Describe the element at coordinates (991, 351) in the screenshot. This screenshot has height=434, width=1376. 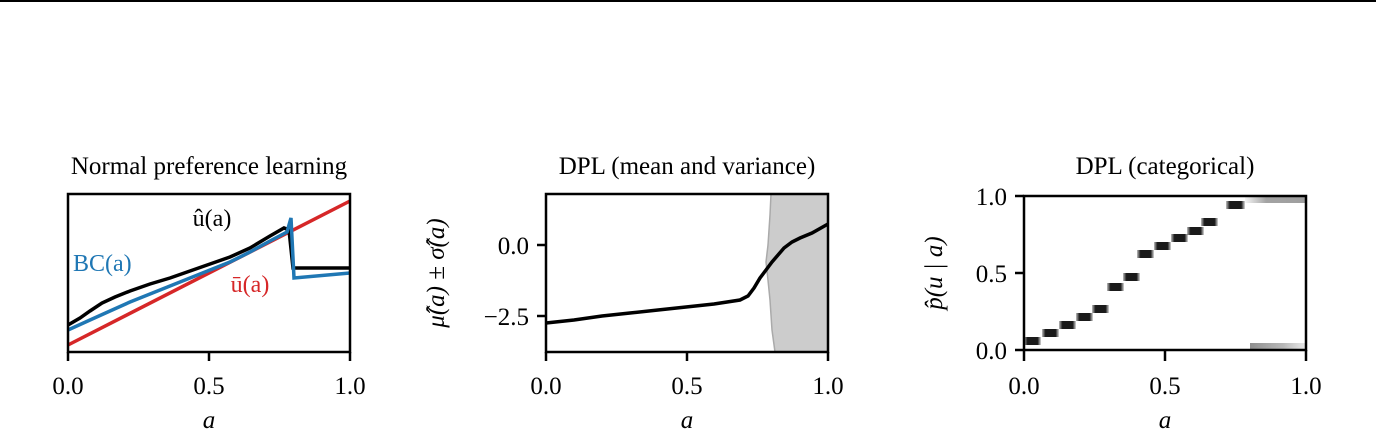
I see `p3-ytick-2: 0.0` at that location.